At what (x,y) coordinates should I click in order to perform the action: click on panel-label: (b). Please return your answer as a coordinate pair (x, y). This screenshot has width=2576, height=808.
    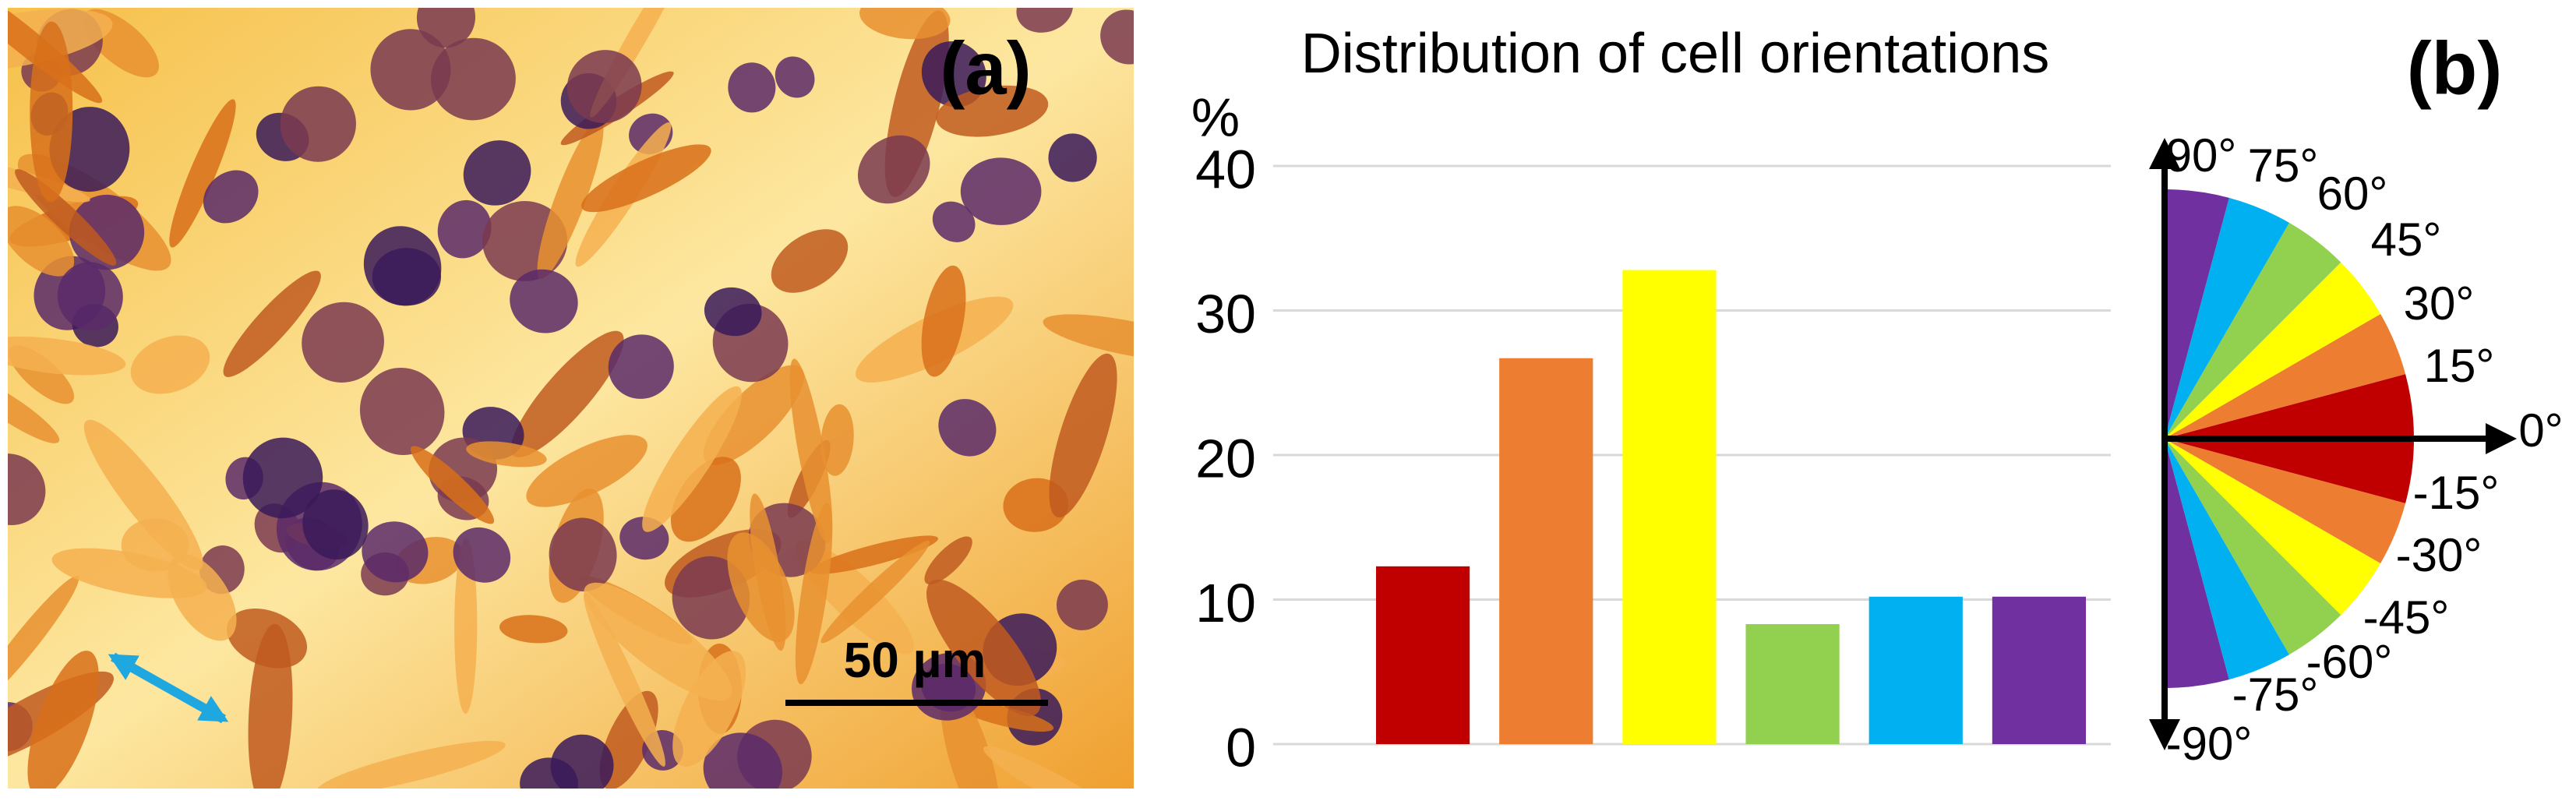
    Looking at the image, I should click on (2455, 68).